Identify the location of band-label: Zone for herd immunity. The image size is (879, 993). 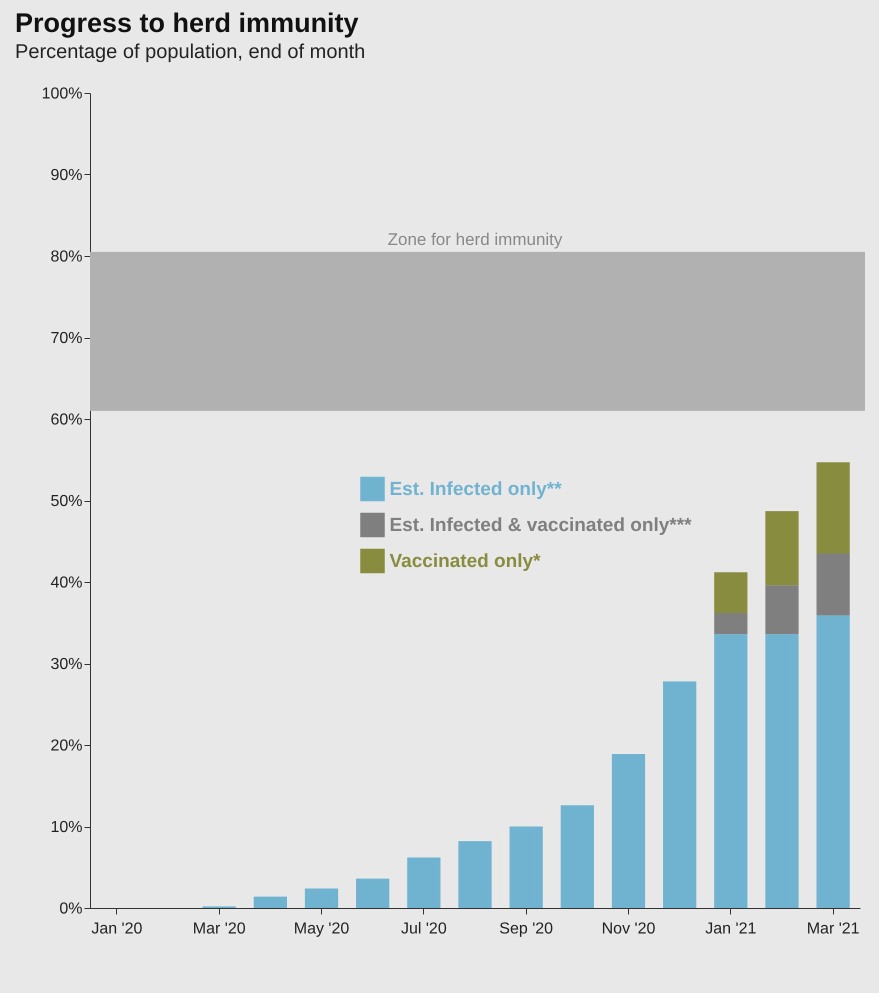
(475, 239).